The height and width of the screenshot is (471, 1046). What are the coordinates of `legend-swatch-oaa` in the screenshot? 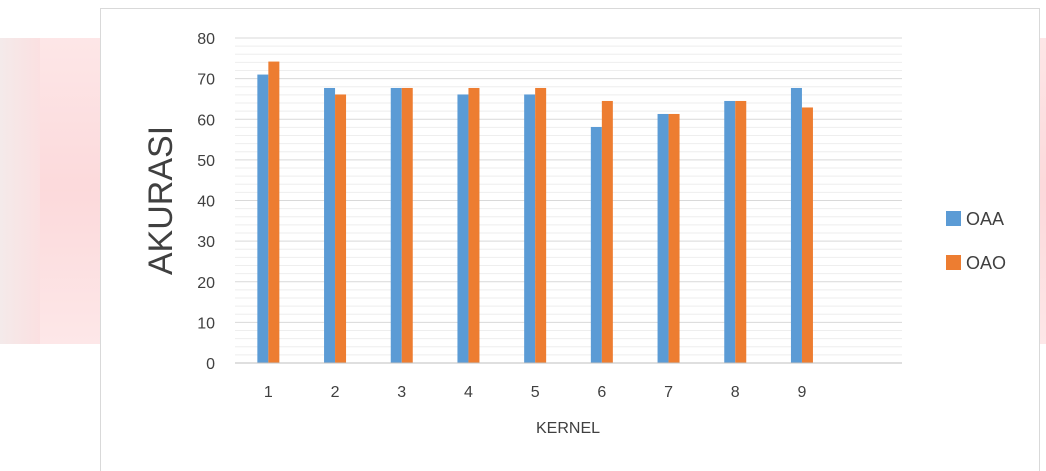 It's located at (953, 218).